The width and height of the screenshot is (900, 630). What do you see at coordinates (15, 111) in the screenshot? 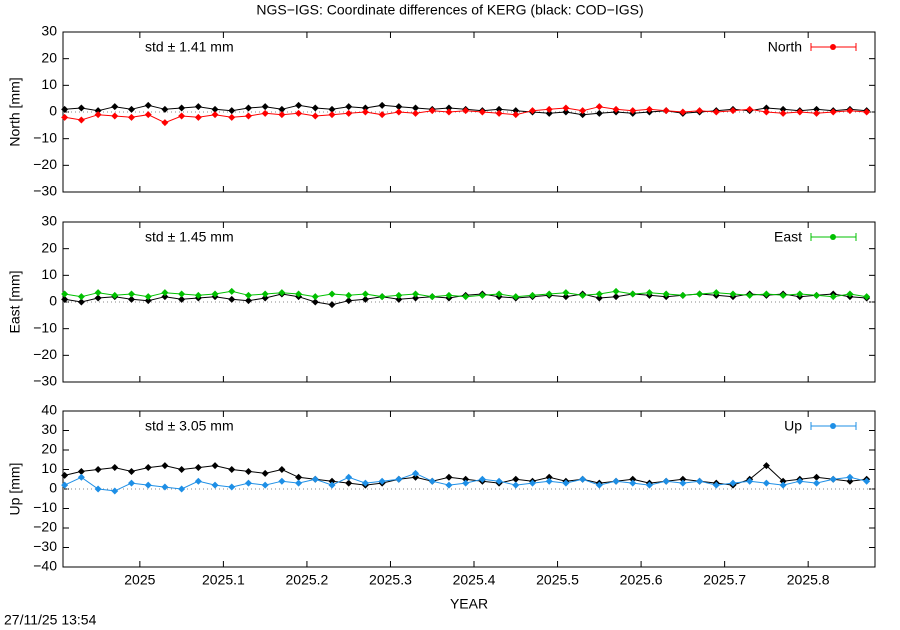
I see `y-axis-label: North [mm]` at bounding box center [15, 111].